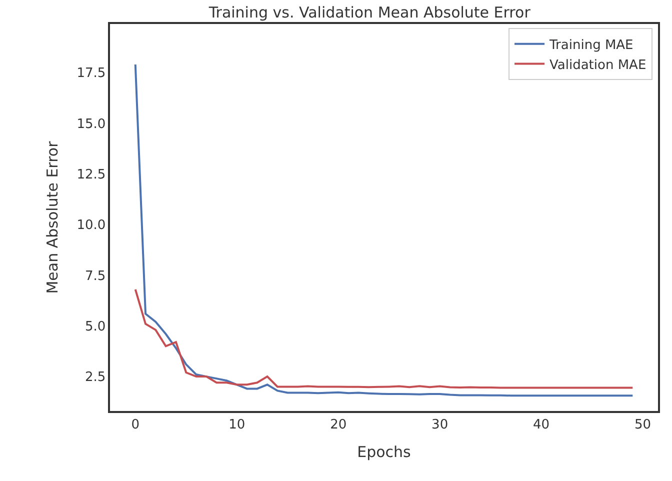 The height and width of the screenshot is (481, 672). What do you see at coordinates (237, 424) in the screenshot?
I see `x-tick-label: 10` at bounding box center [237, 424].